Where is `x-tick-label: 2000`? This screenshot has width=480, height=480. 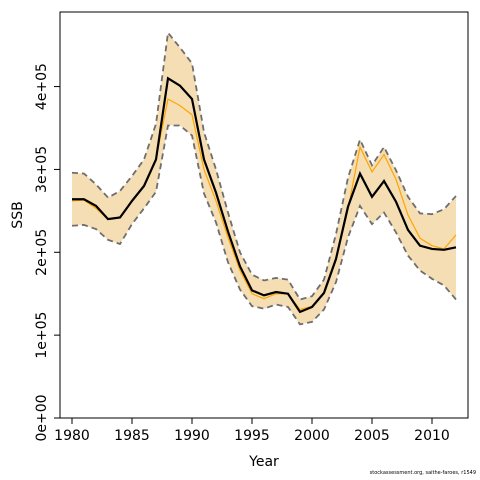 x-tick-label: 2000 is located at coordinates (312, 436).